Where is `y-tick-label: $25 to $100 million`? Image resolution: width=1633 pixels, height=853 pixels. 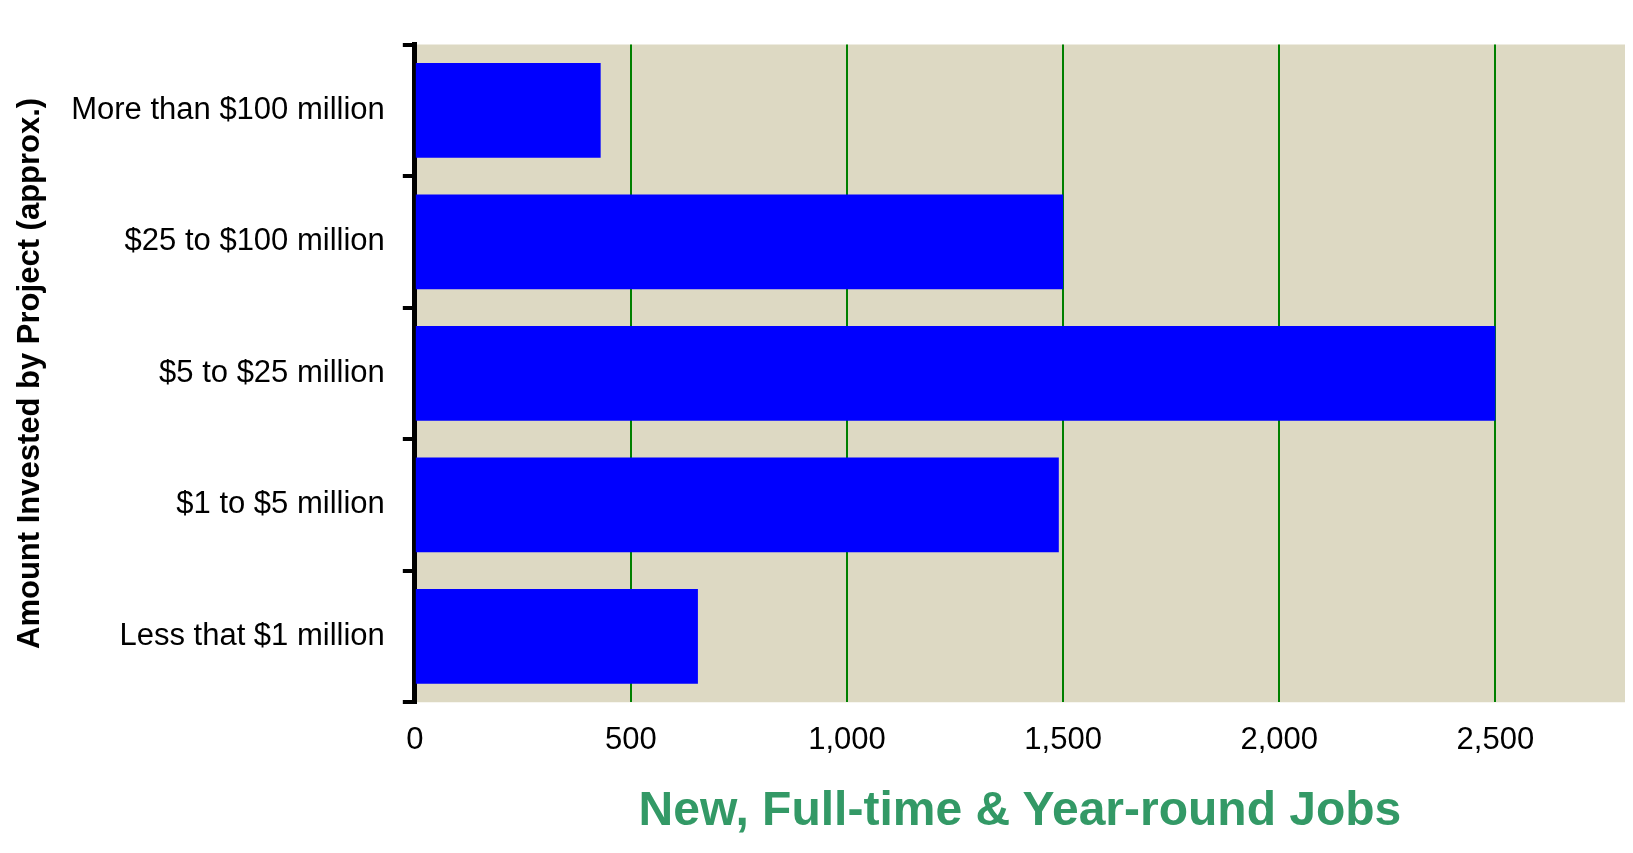 y-tick-label: $25 to $100 million is located at coordinates (254, 240).